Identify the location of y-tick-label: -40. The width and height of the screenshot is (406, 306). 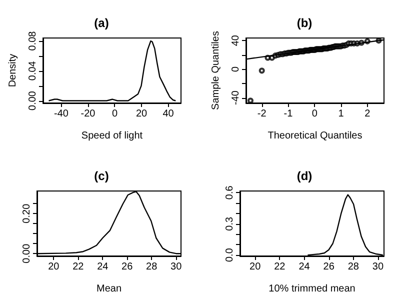
(236, 98).